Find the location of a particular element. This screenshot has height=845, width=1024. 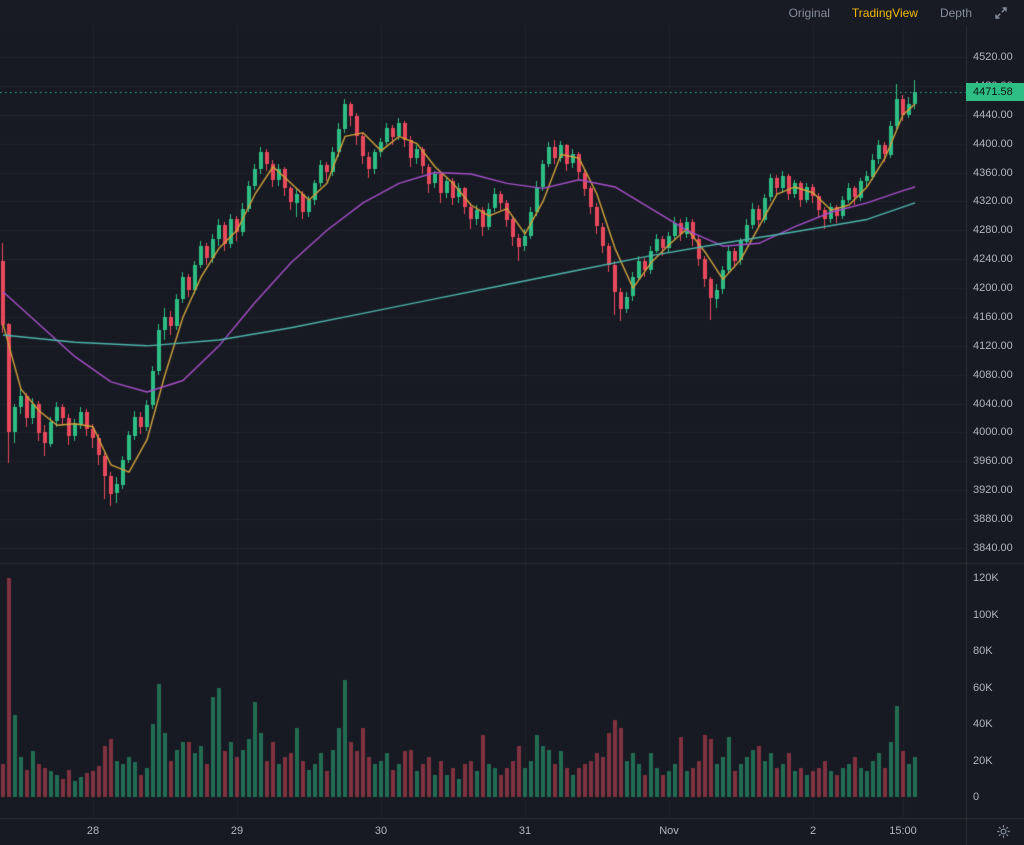

time-axis: 28 29 30 31 Nov 2 15:00 is located at coordinates (483, 831).